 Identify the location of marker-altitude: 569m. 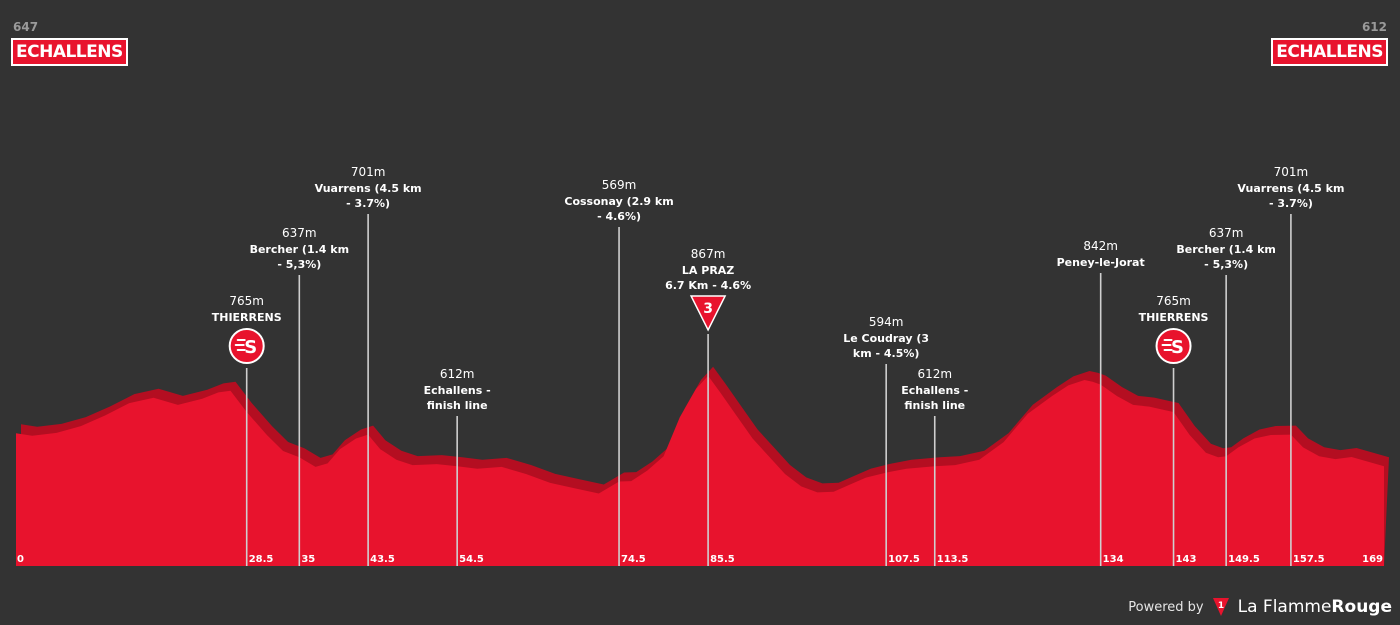
(619, 185).